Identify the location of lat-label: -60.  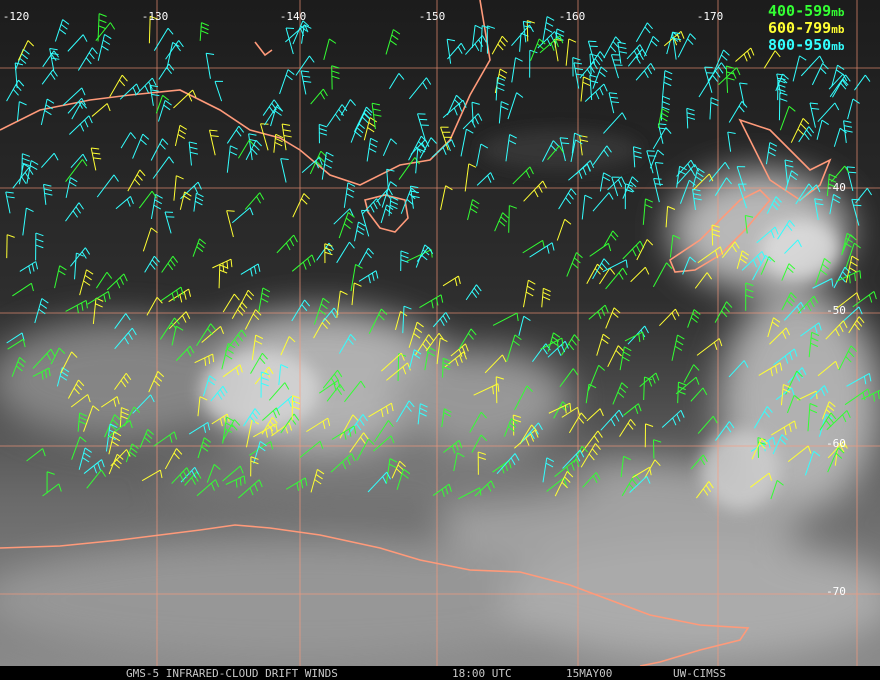
(836, 443).